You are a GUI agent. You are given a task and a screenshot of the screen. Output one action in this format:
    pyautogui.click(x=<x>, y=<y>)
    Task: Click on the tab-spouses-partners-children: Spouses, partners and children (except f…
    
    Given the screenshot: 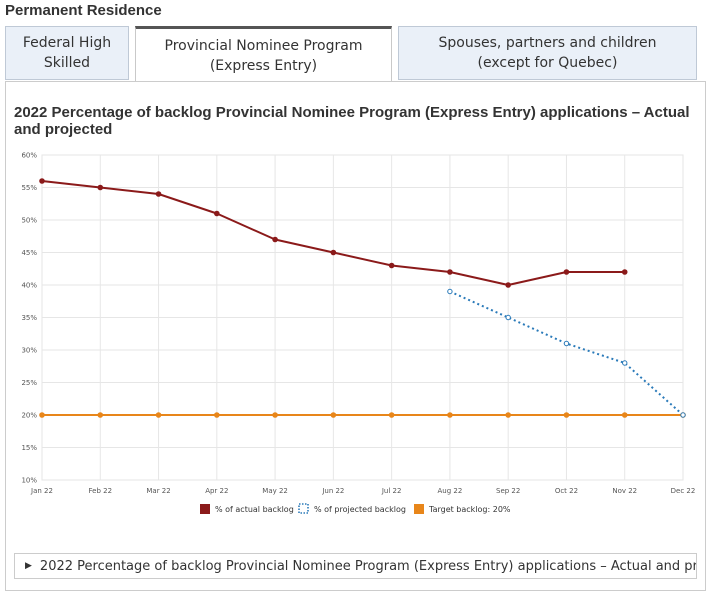 What is the action you would take?
    pyautogui.click(x=547, y=53)
    